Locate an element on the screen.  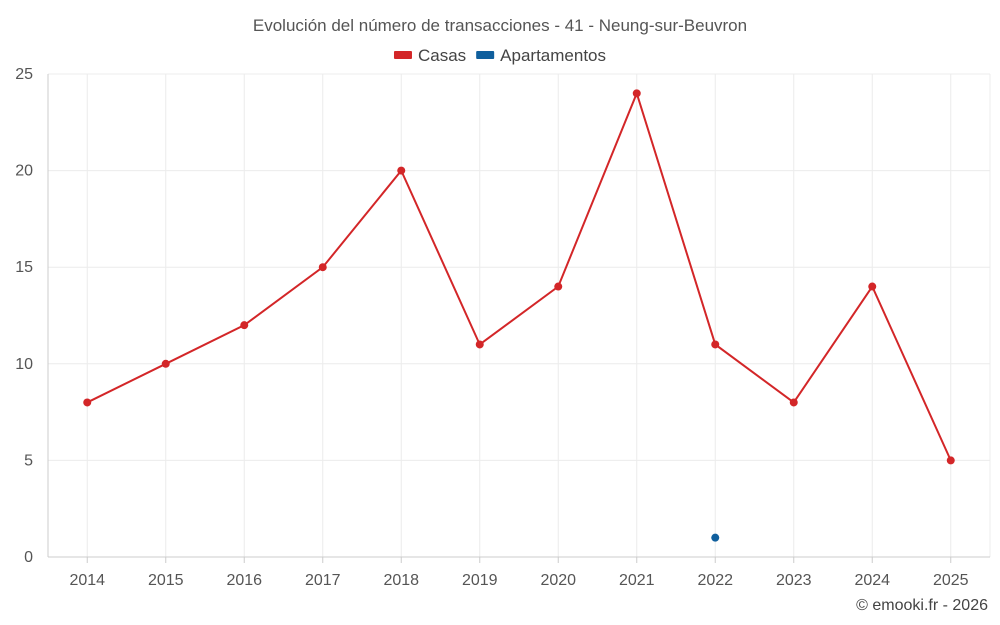
data-point-casas-2022 is located at coordinates (715, 344).